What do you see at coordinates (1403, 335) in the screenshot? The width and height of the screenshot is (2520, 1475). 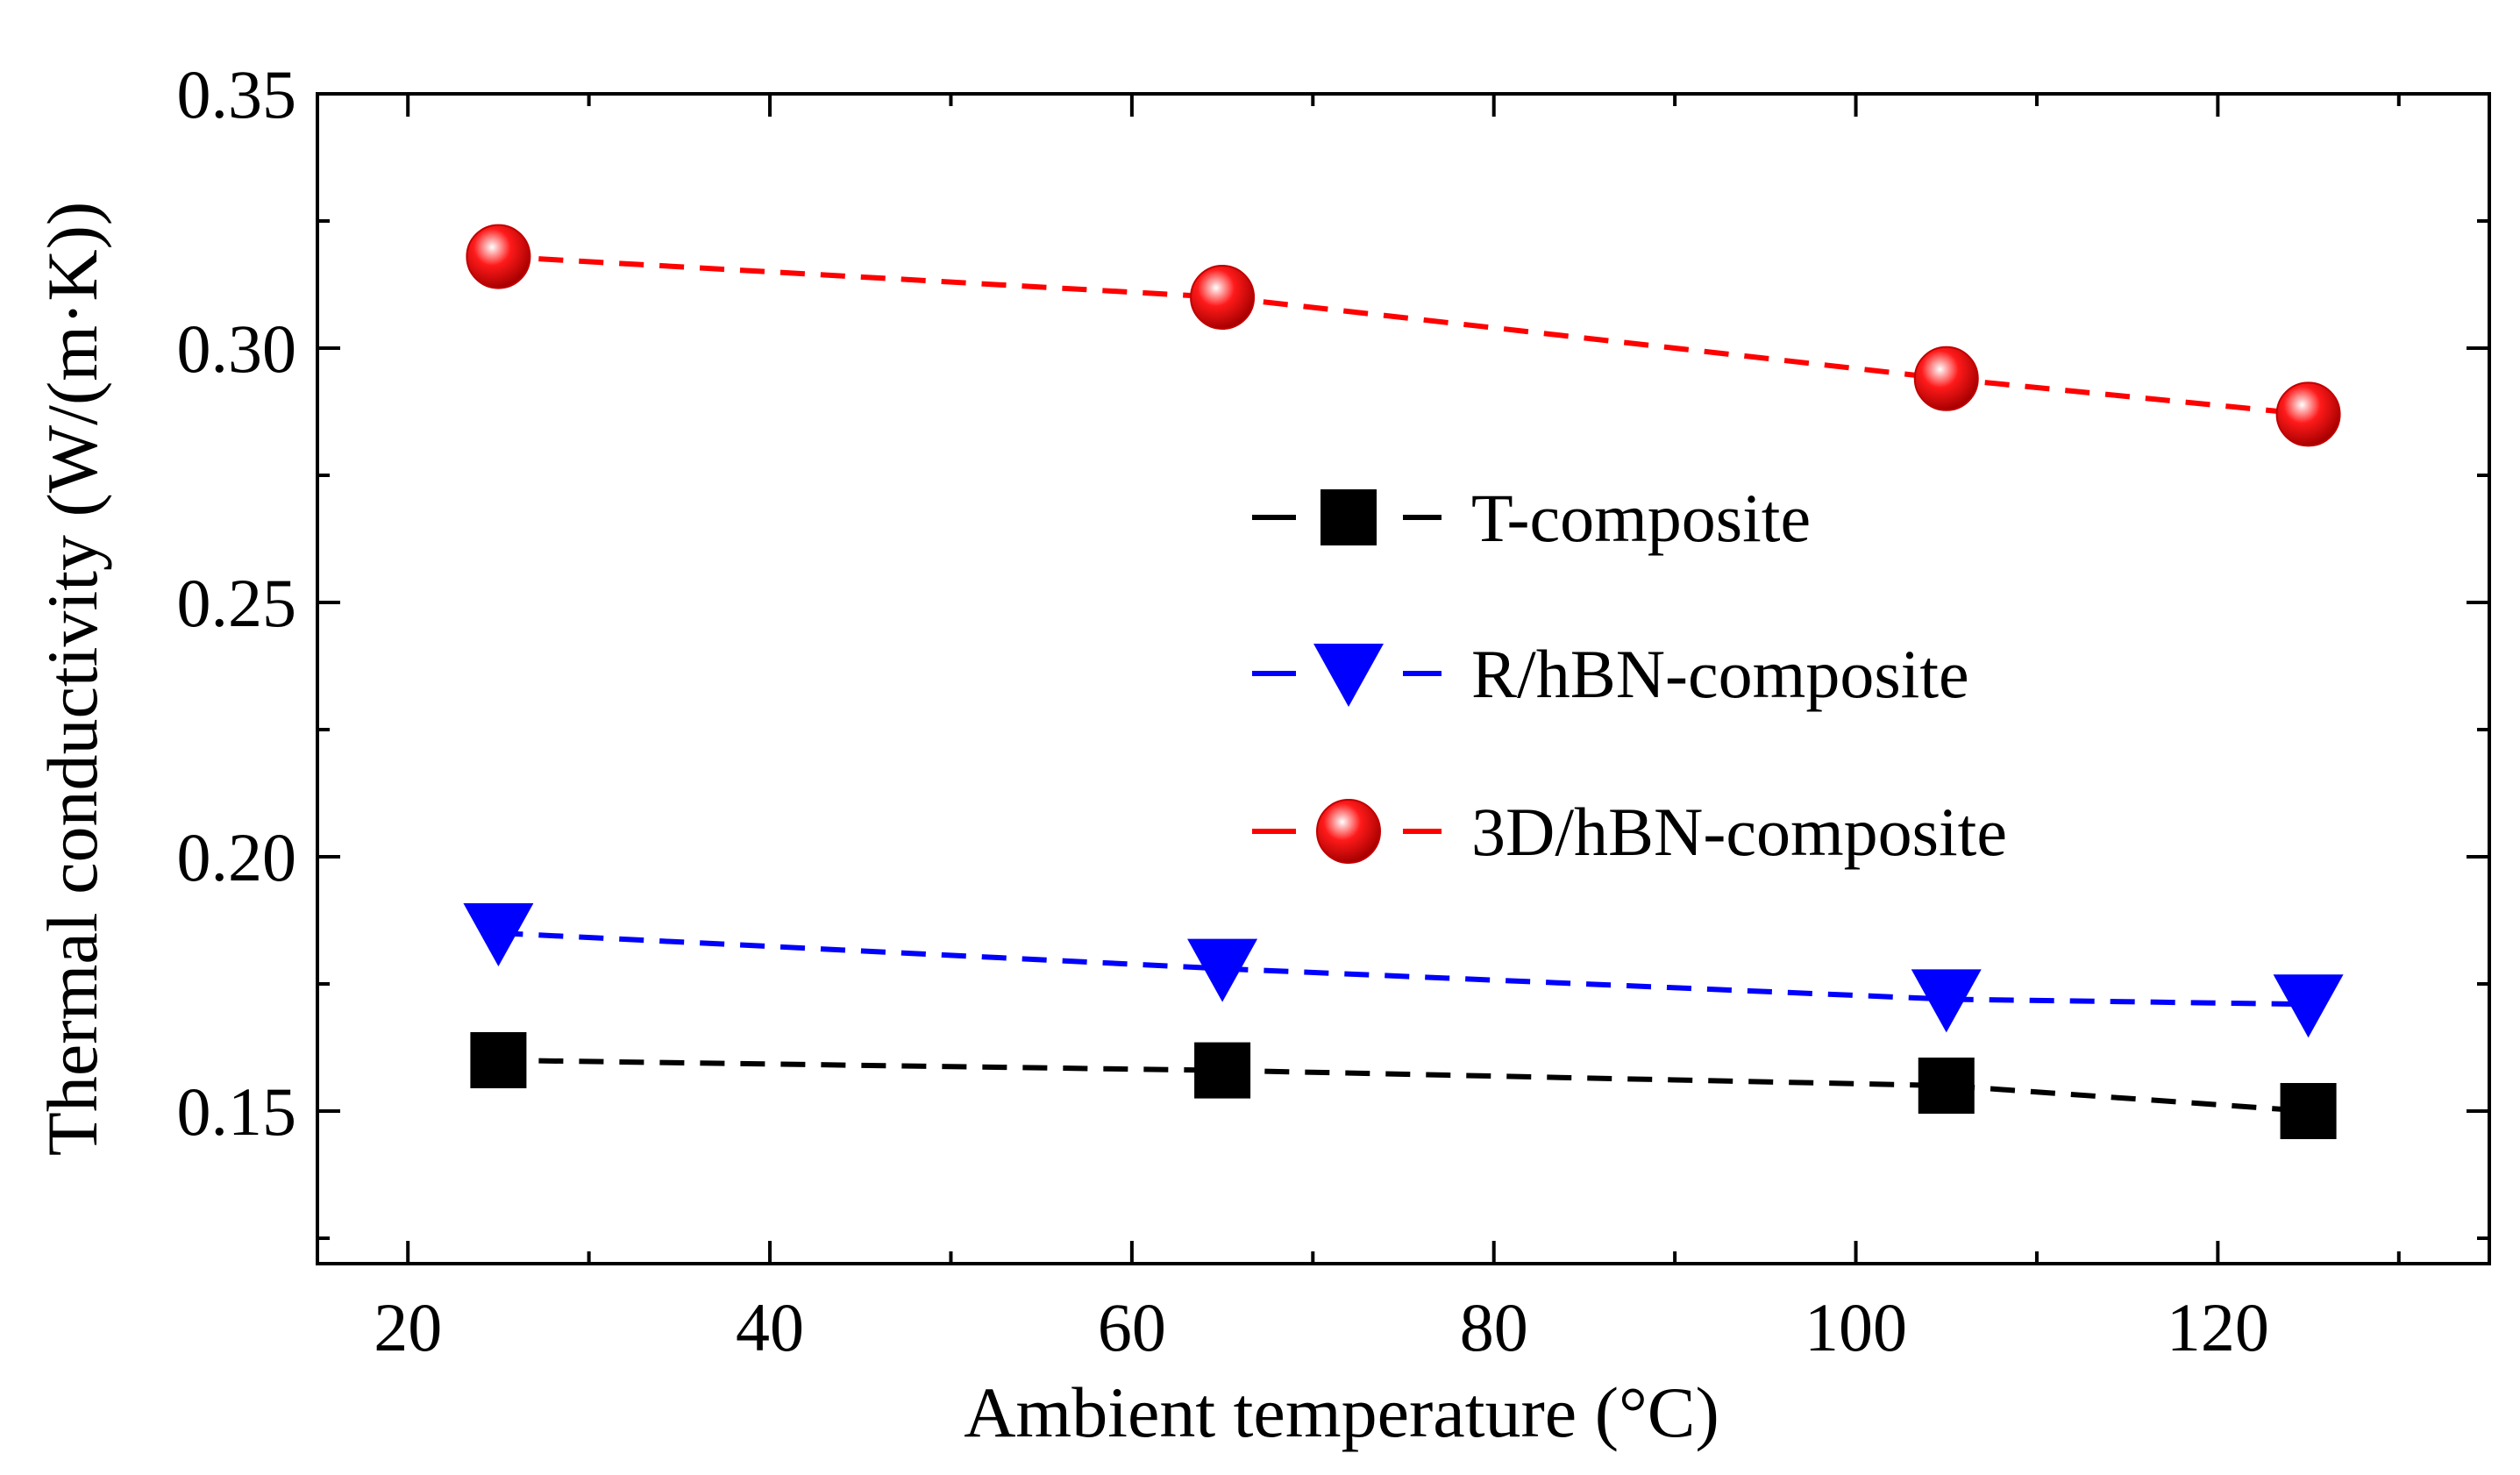 I see `series-line-3d-hbn-composite` at bounding box center [1403, 335].